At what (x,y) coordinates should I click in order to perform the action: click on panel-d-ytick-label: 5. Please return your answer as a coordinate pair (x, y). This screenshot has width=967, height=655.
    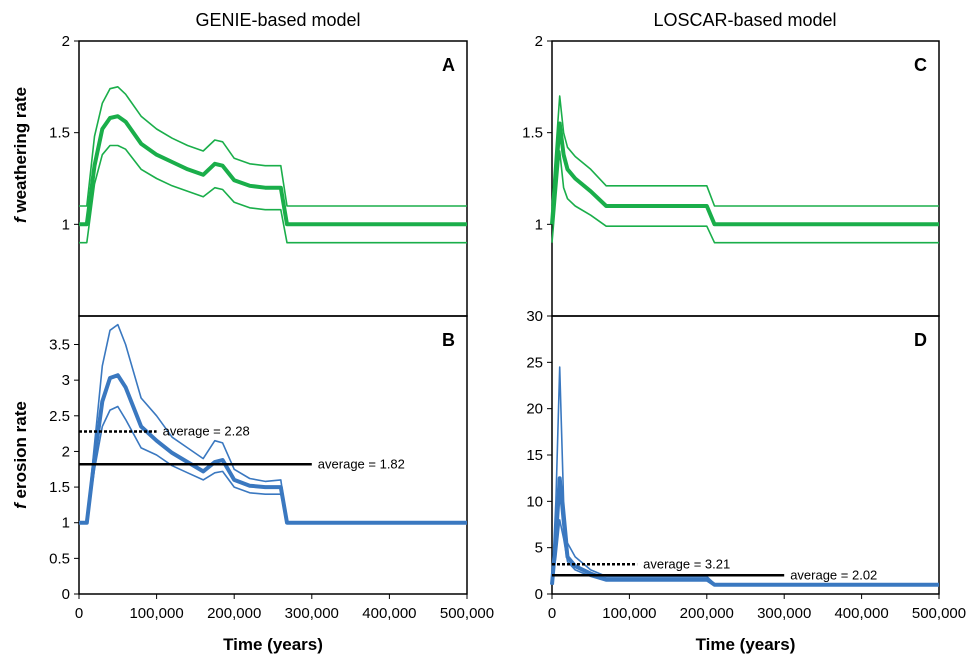
    Looking at the image, I should click on (539, 548).